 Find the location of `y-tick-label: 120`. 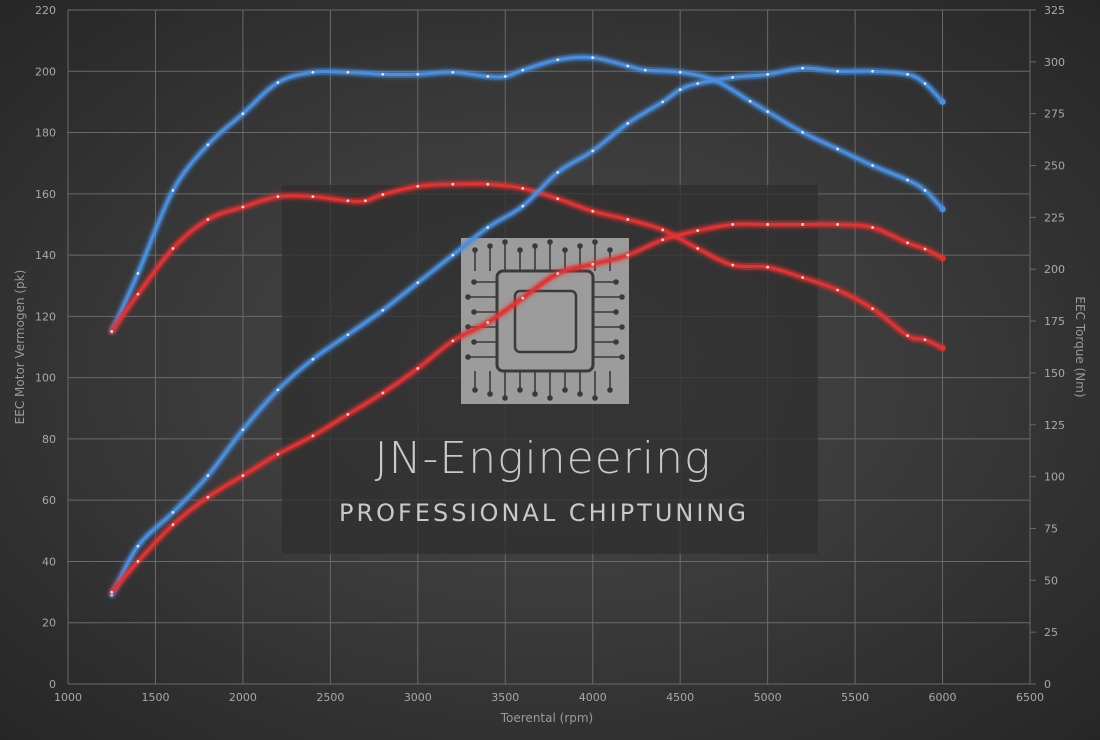

y-tick-label: 120 is located at coordinates (45, 316).